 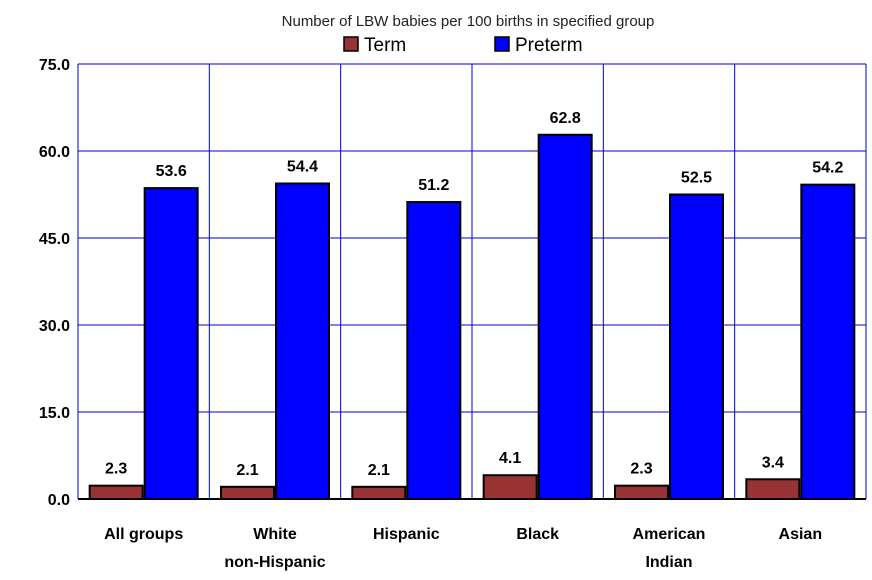 What do you see at coordinates (54, 65) in the screenshot?
I see `y-tick-label-5: 75.0` at bounding box center [54, 65].